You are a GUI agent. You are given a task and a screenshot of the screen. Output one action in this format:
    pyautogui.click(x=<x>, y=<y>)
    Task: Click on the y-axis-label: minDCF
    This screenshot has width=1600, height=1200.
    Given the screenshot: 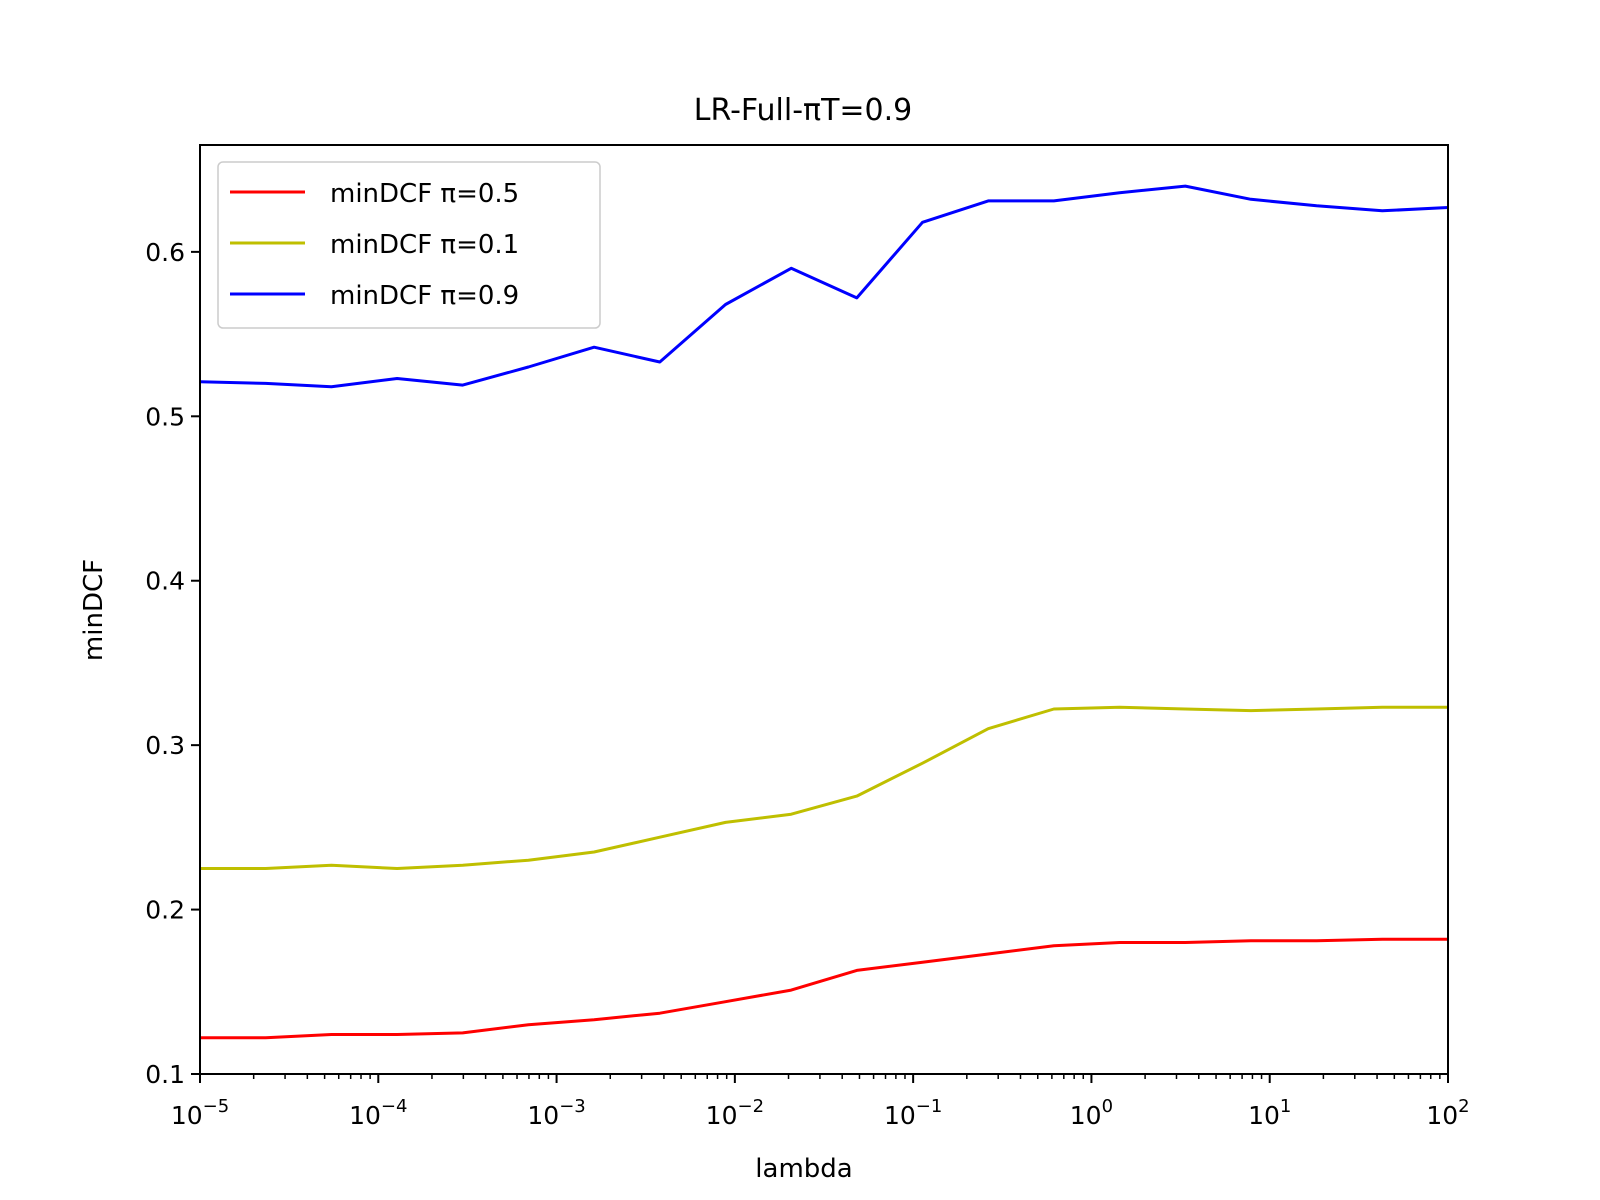 What is the action you would take?
    pyautogui.click(x=94, y=610)
    